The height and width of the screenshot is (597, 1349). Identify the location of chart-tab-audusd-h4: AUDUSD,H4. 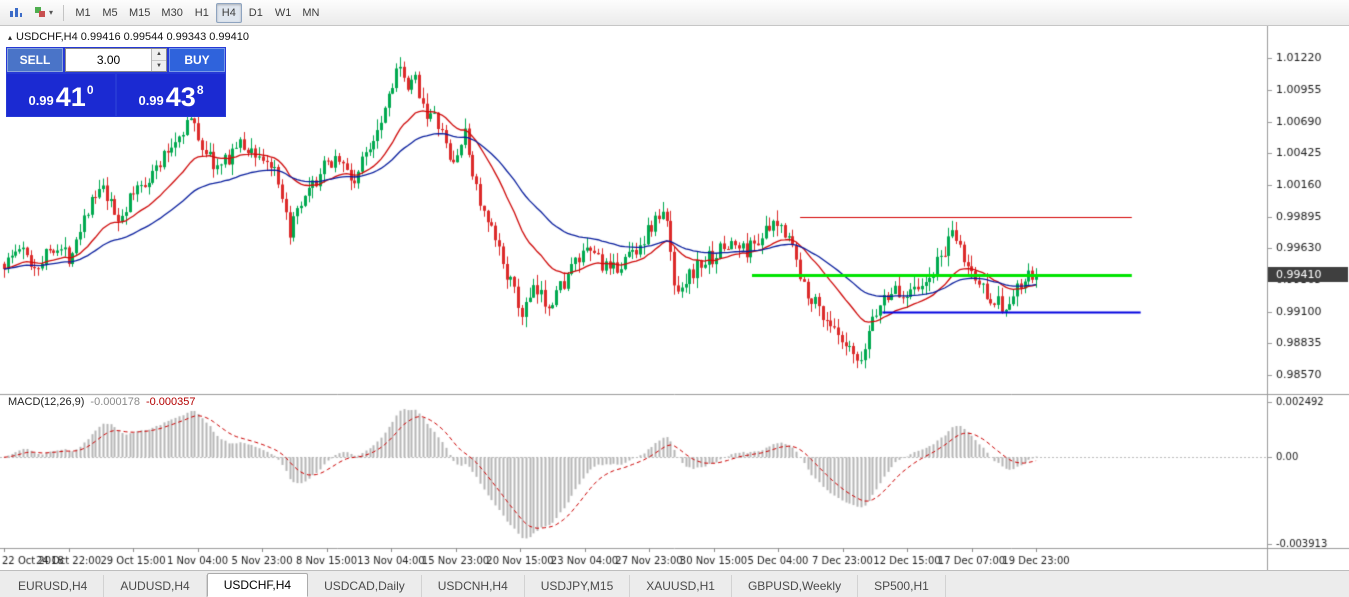
(155, 586).